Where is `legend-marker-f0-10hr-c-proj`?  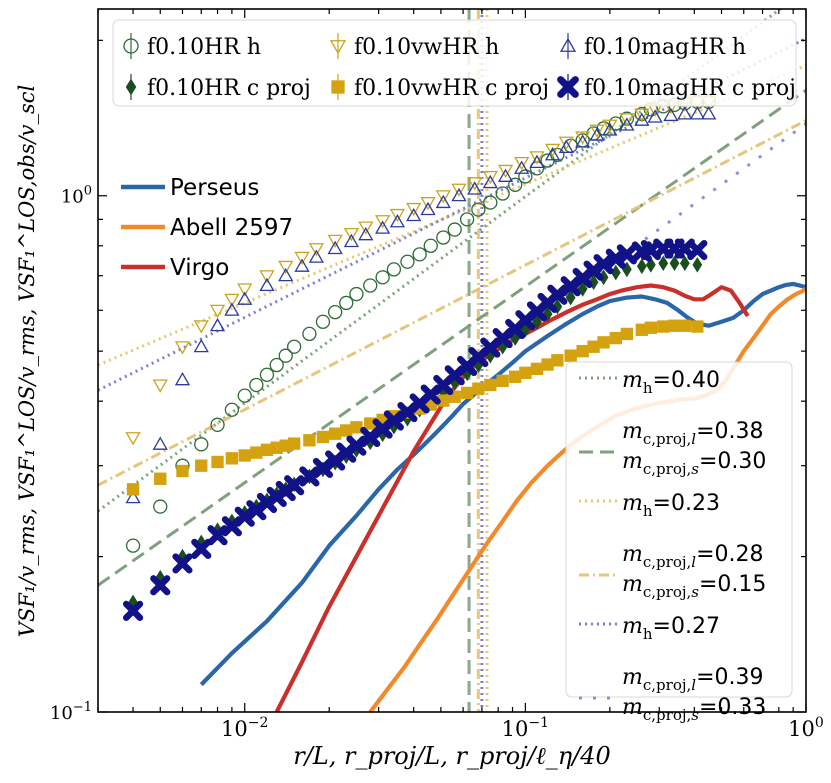
legend-marker-f0-10hr-c-proj is located at coordinates (131, 87).